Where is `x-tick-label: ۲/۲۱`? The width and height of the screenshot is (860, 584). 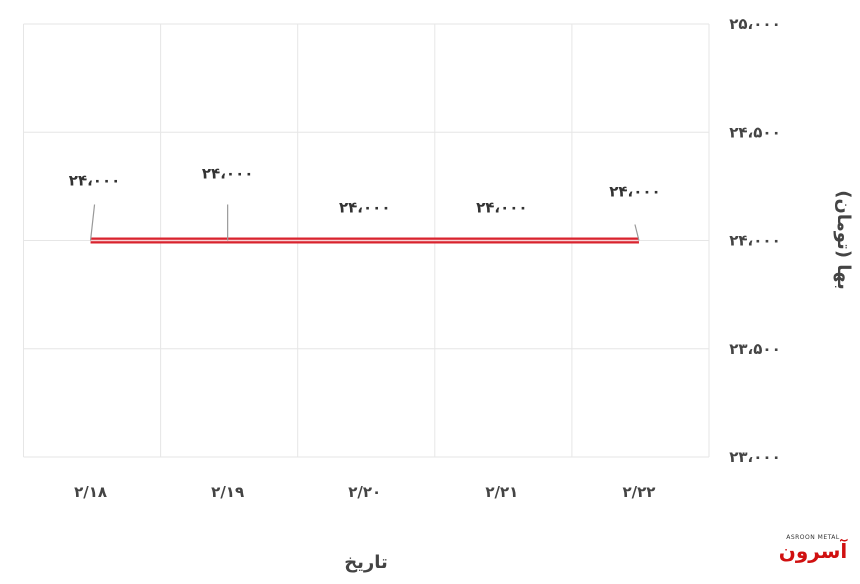
x-tick-label: ۲/۲۱ is located at coordinates (501, 492).